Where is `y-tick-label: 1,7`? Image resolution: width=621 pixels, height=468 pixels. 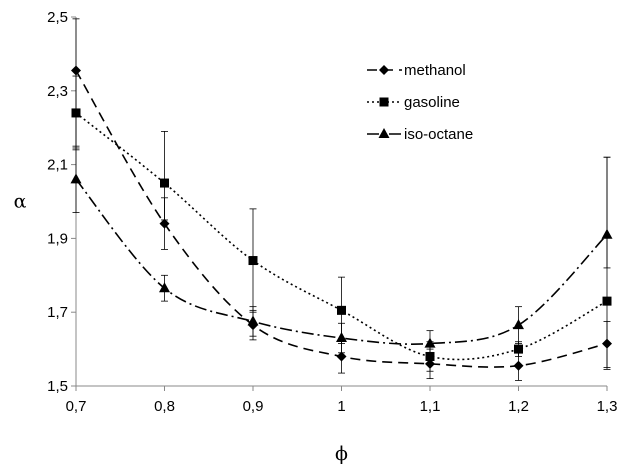
y-tick-label: 1,7 is located at coordinates (57, 312).